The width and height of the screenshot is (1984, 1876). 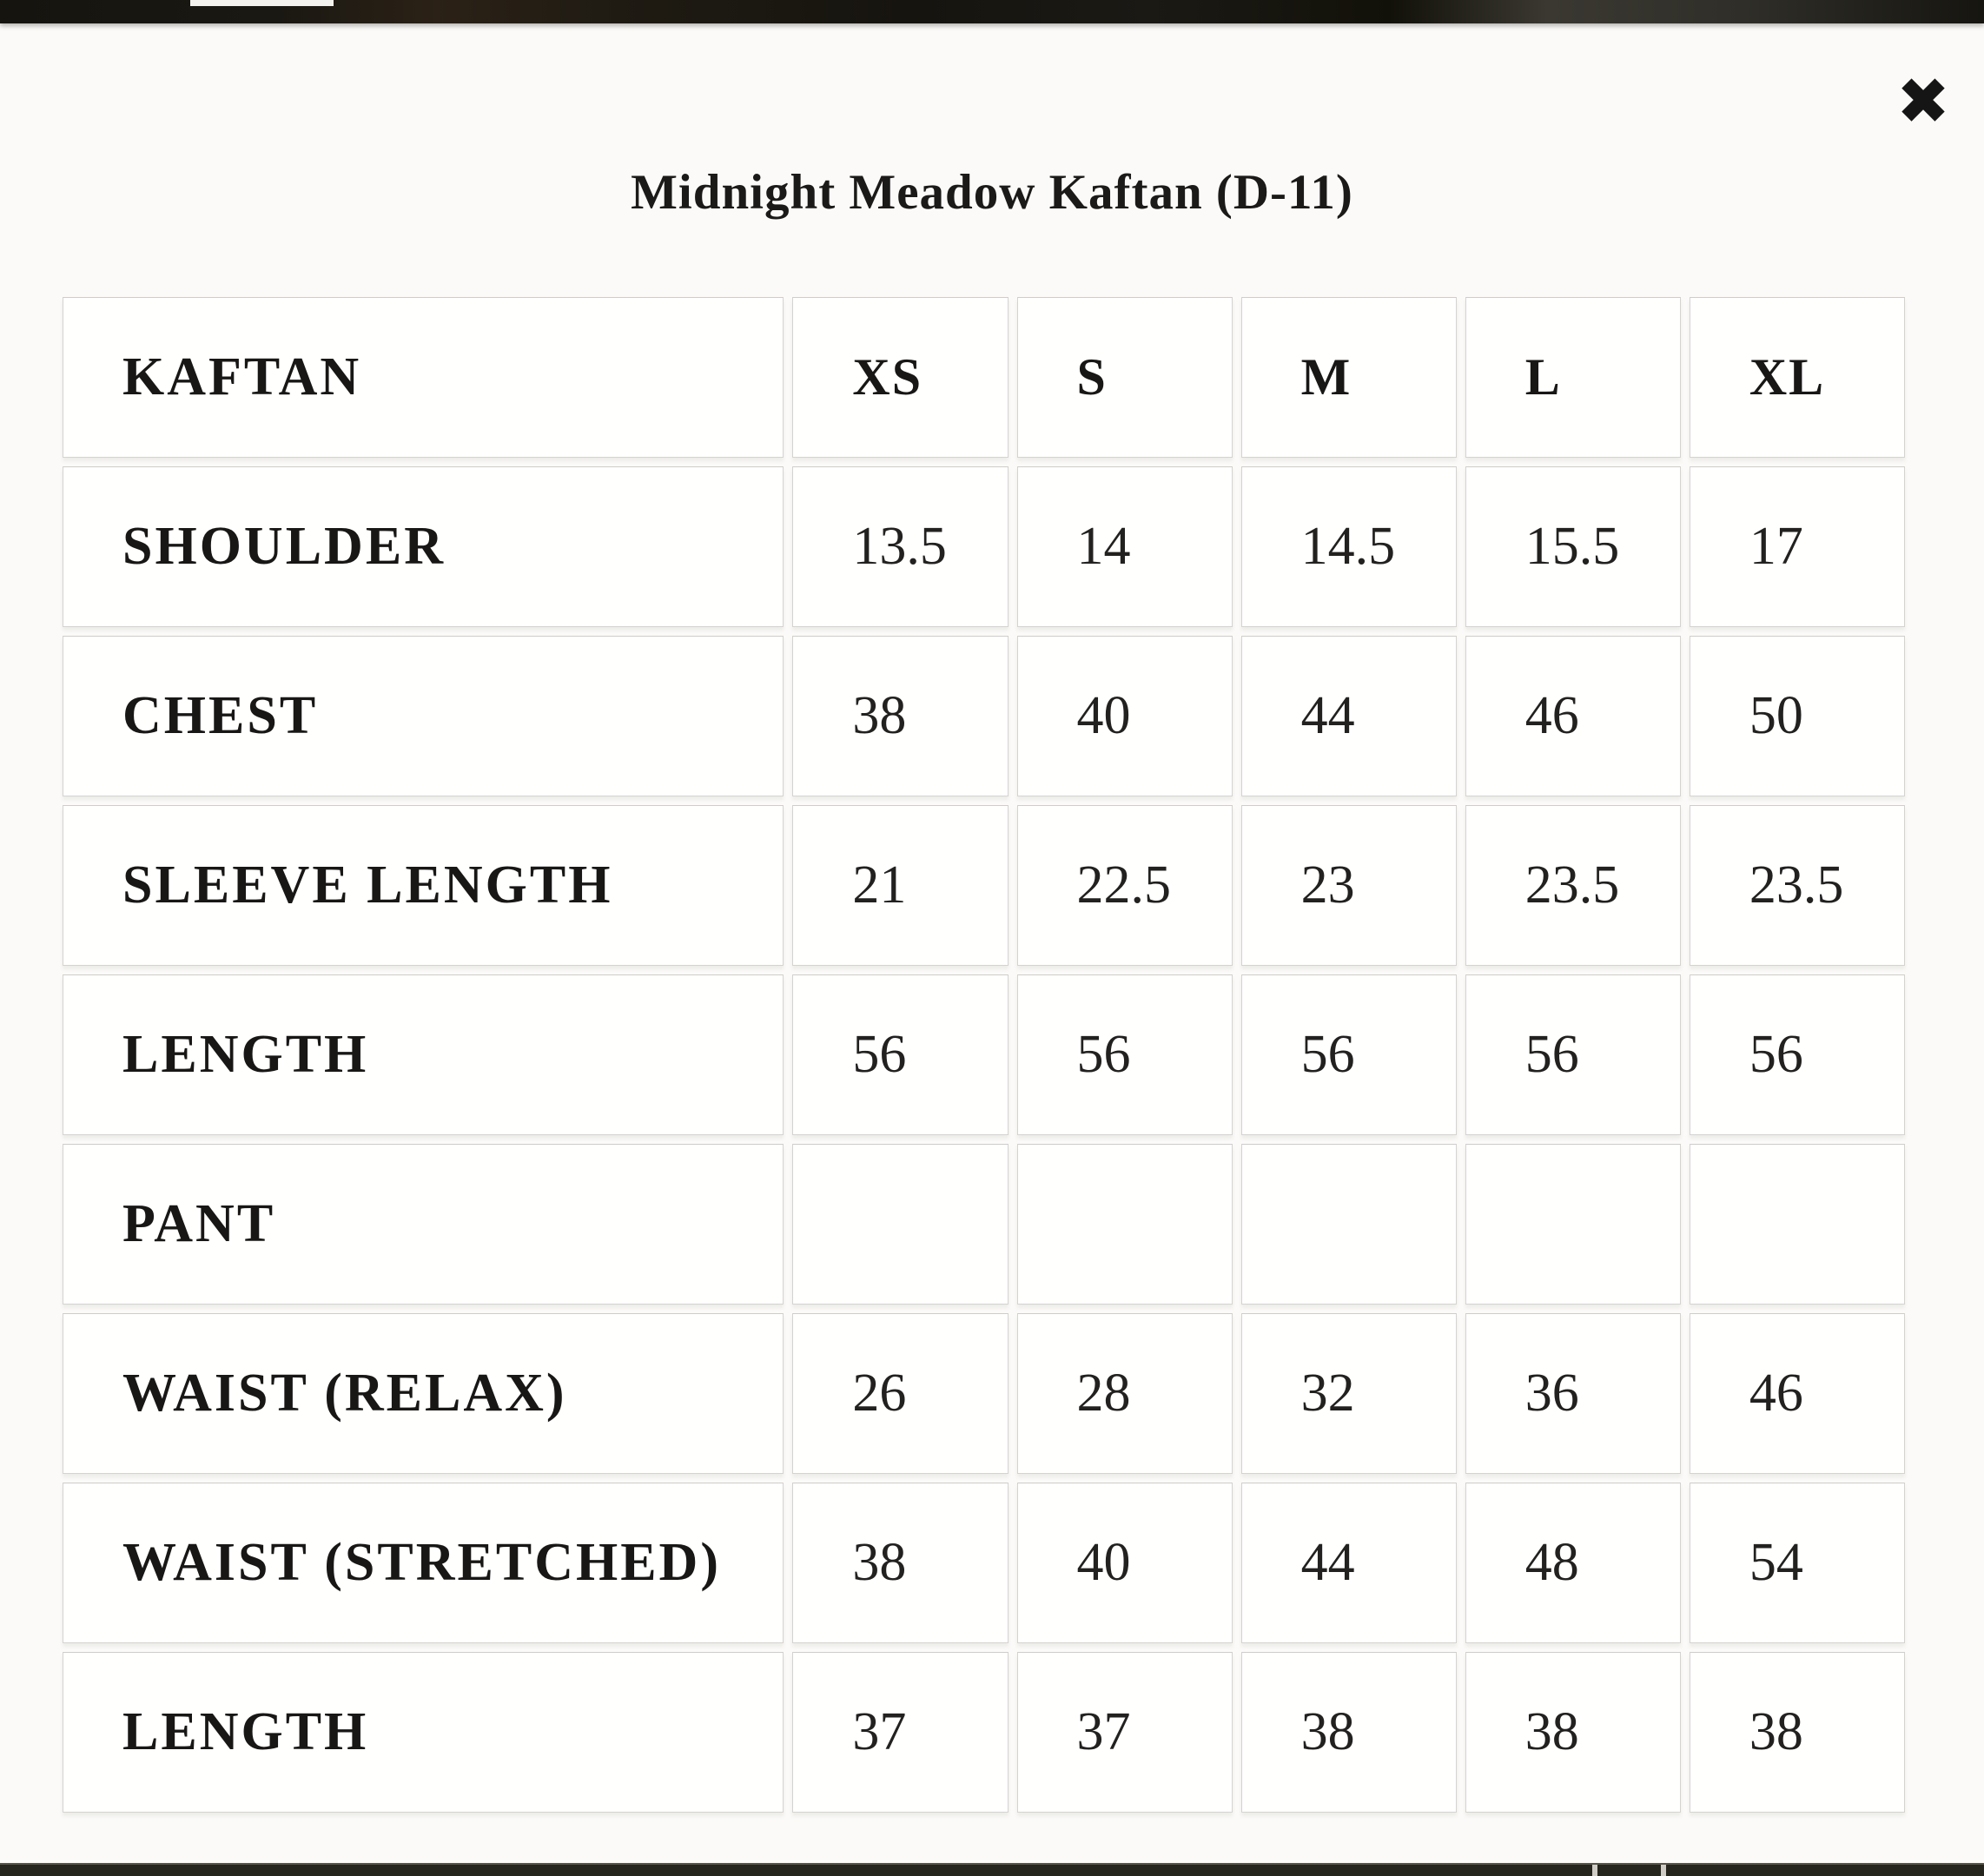 What do you see at coordinates (900, 1393) in the screenshot?
I see `measurement-cell: 26` at bounding box center [900, 1393].